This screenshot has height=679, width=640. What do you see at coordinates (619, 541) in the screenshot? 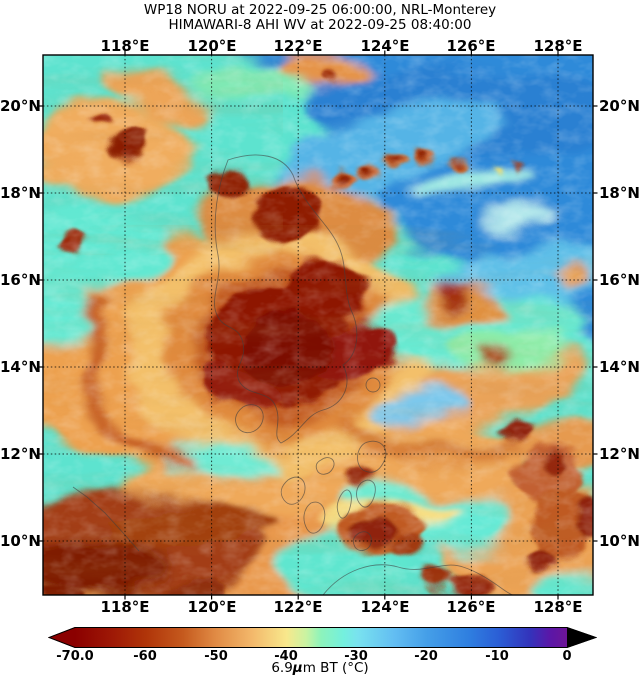
I see `y-tick-label-right-10n: 10°N` at bounding box center [619, 541].